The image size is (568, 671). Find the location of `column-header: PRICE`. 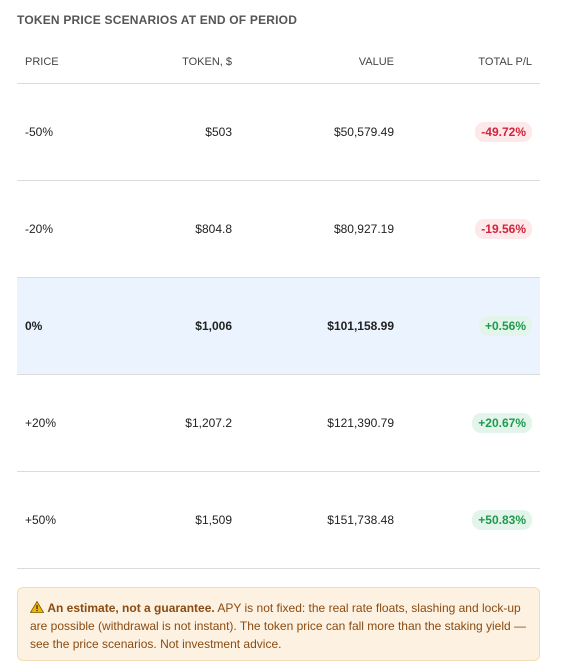

column-header: PRICE is located at coordinates (42, 61).